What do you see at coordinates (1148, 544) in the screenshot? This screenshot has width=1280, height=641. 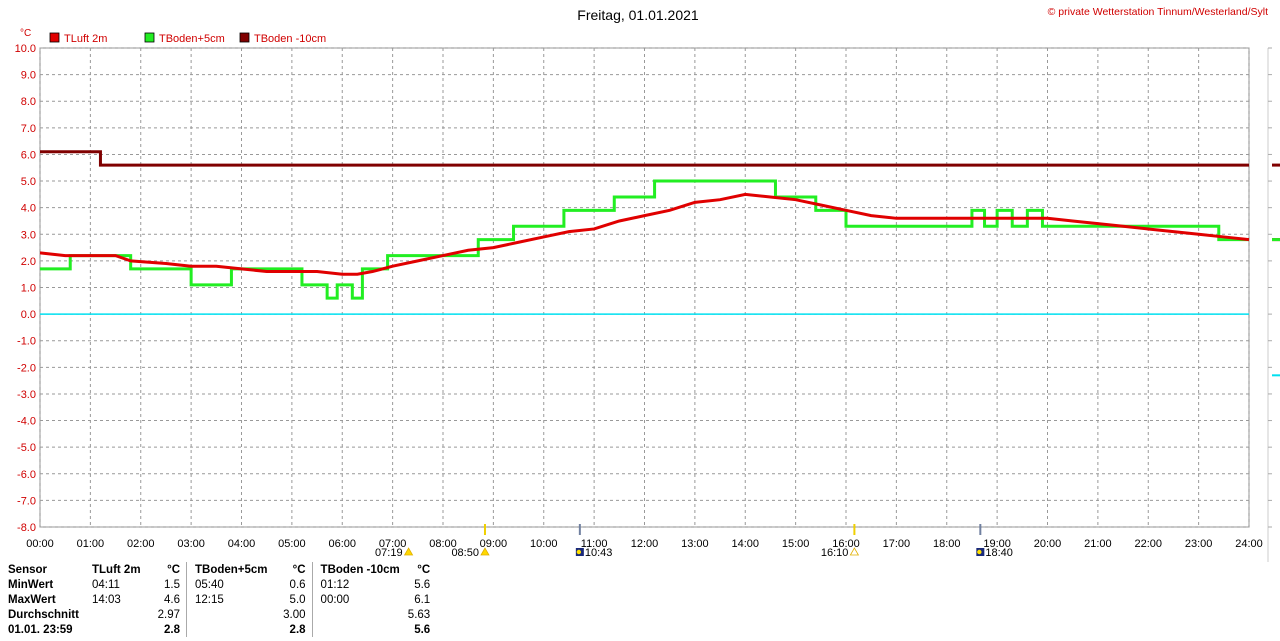 I see `x-tick-label: 22:00` at bounding box center [1148, 544].